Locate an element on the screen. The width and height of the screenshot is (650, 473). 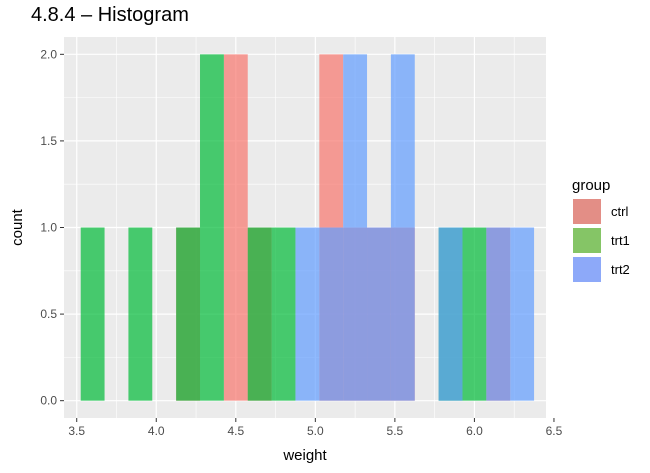
x-tick-label: 6.5 is located at coordinates (554, 431).